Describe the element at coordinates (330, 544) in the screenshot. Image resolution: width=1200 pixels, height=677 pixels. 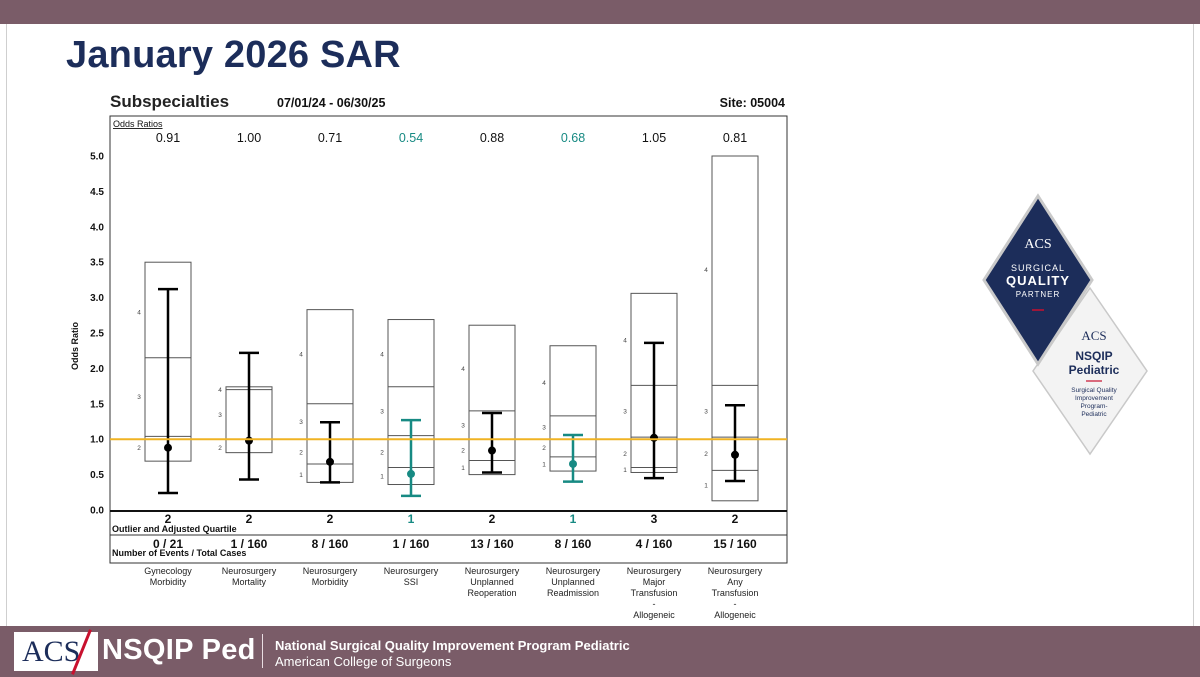
I see `events-total-value: 8 / 160` at that location.